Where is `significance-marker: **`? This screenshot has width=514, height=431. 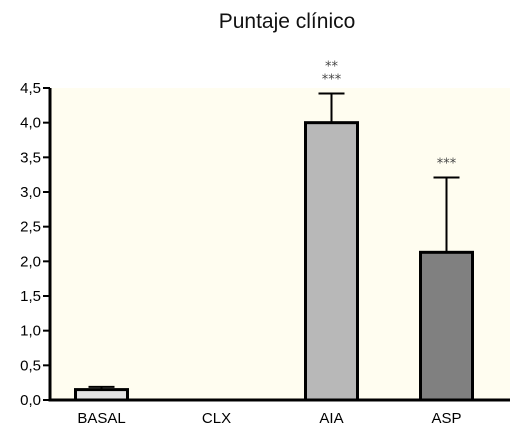 significance-marker: ** is located at coordinates (332, 67).